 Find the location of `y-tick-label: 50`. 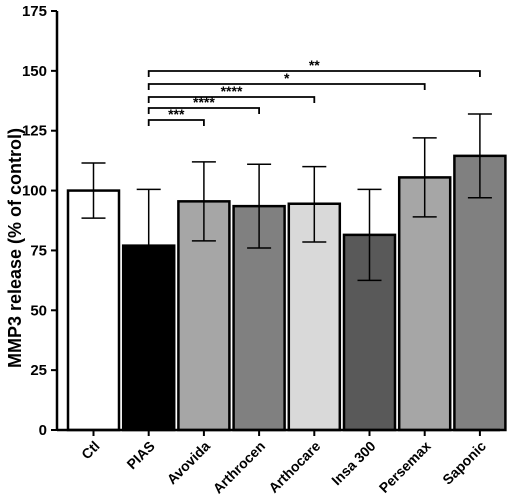

y-tick-label: 50 is located at coordinates (38, 310).